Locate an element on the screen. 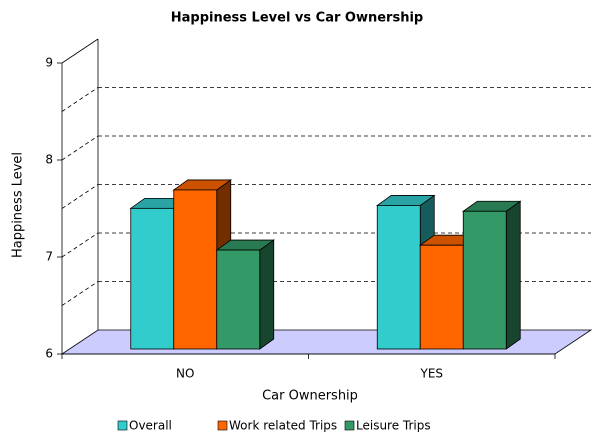  x-axis-label: Car Ownership is located at coordinates (310, 396).